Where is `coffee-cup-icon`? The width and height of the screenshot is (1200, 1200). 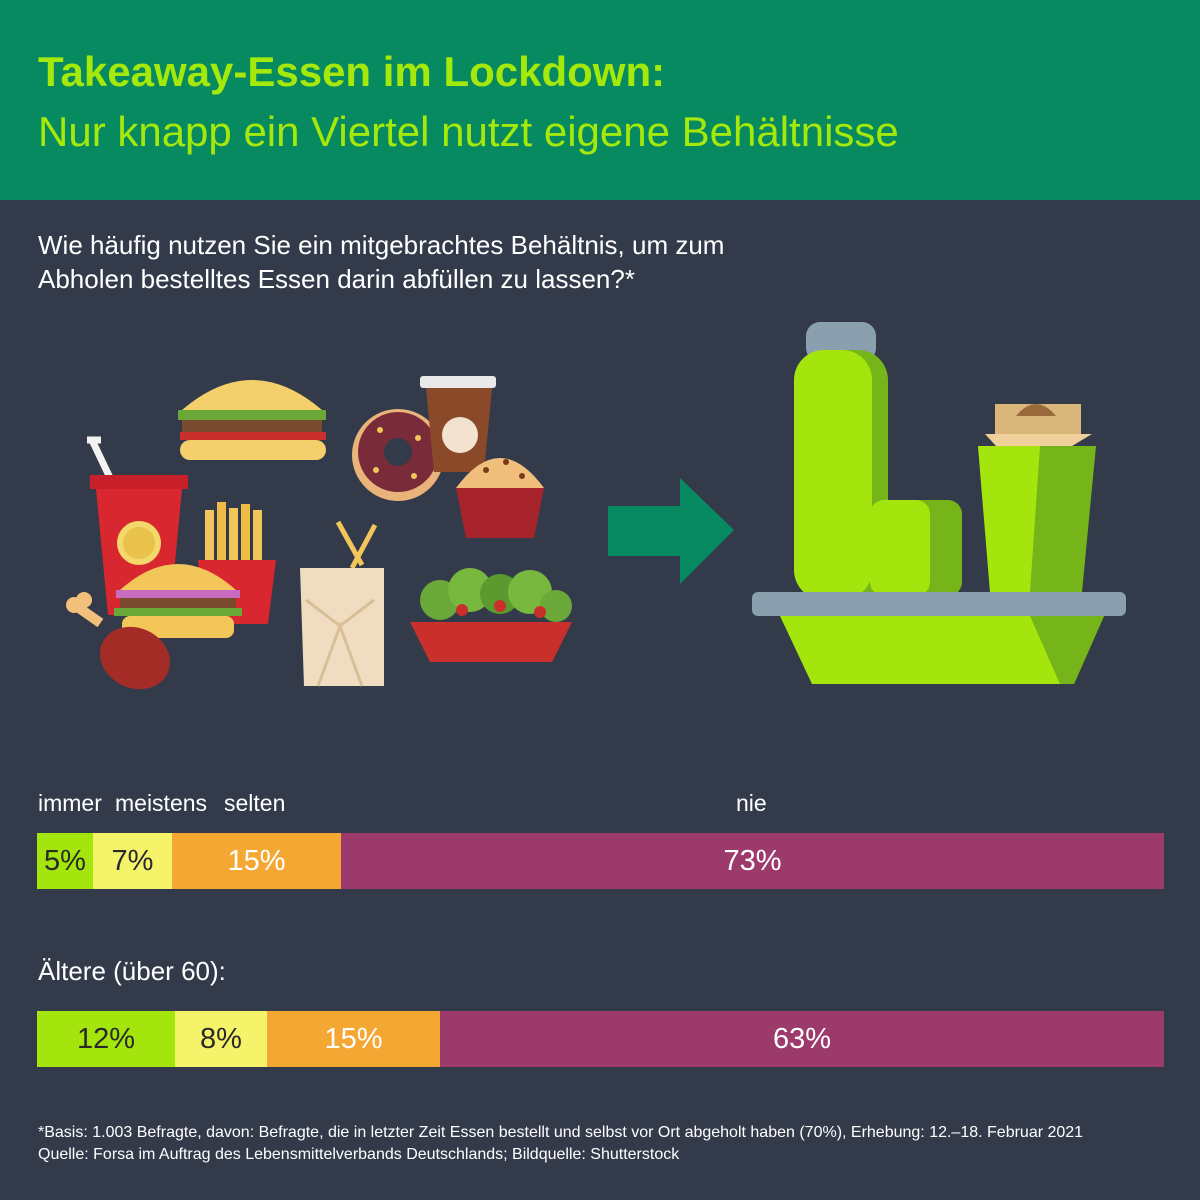
coffee-cup-icon is located at coordinates (458, 424).